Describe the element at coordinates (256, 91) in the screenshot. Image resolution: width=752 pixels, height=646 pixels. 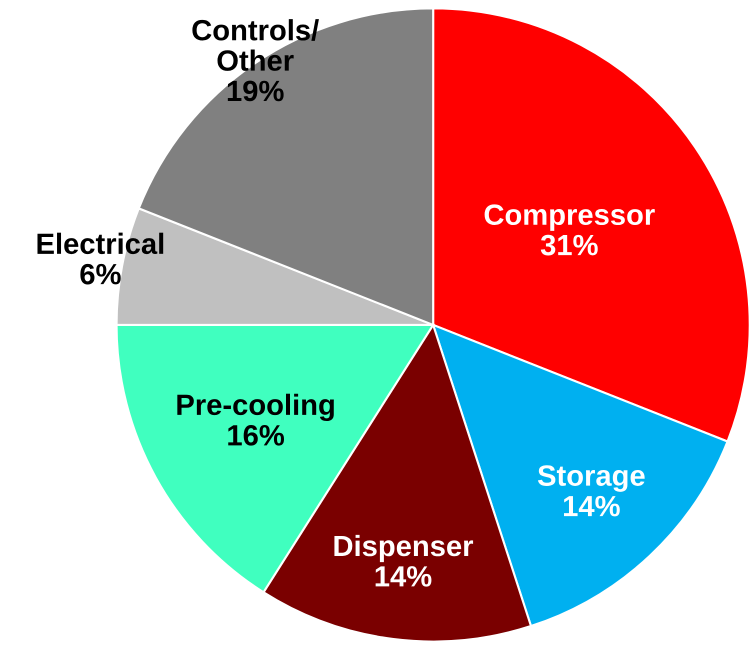
I see `data-label: 19%` at that location.